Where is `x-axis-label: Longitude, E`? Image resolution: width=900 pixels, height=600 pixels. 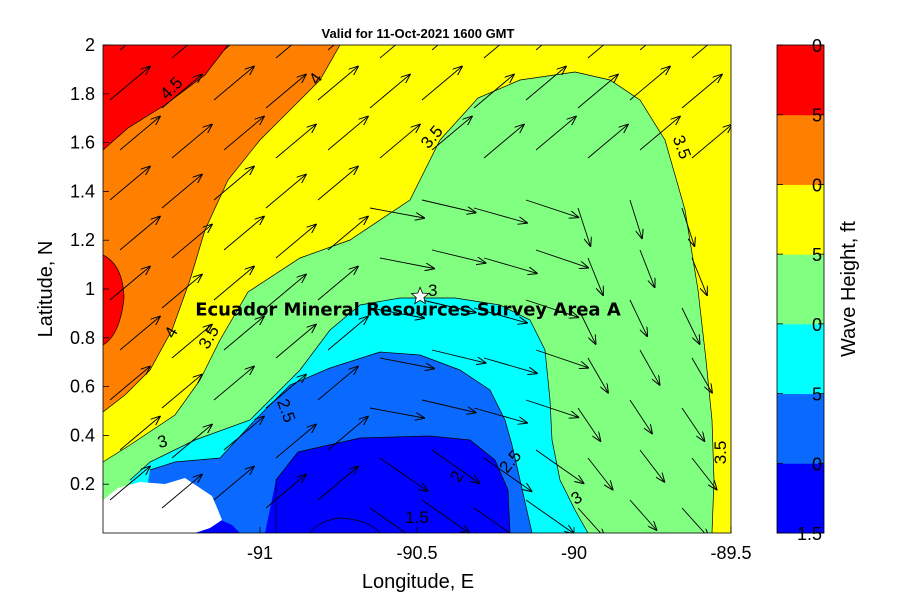
x-axis-label: Longitude, E is located at coordinates (418, 582).